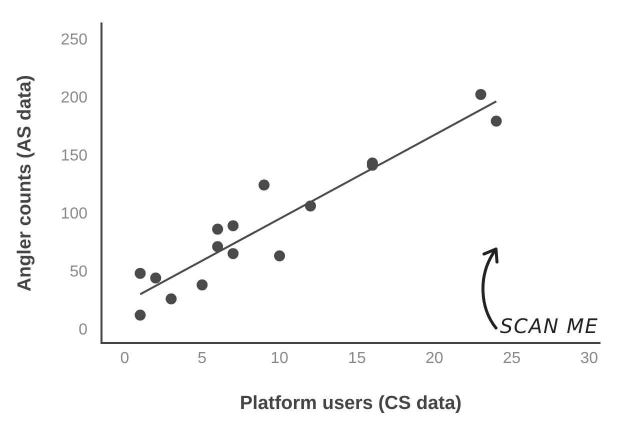  What do you see at coordinates (279, 359) in the screenshot?
I see `x-tick-label: 10` at bounding box center [279, 359].